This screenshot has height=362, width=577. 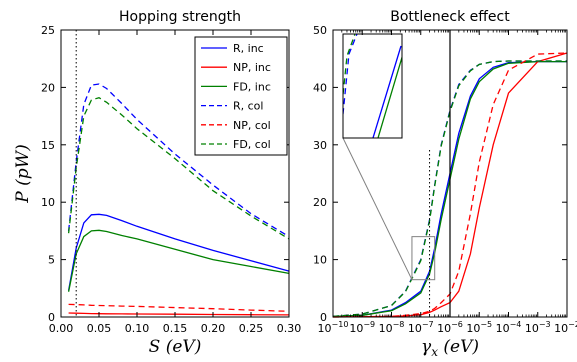 I want to click on zoom-region, so click(x=423, y=258).